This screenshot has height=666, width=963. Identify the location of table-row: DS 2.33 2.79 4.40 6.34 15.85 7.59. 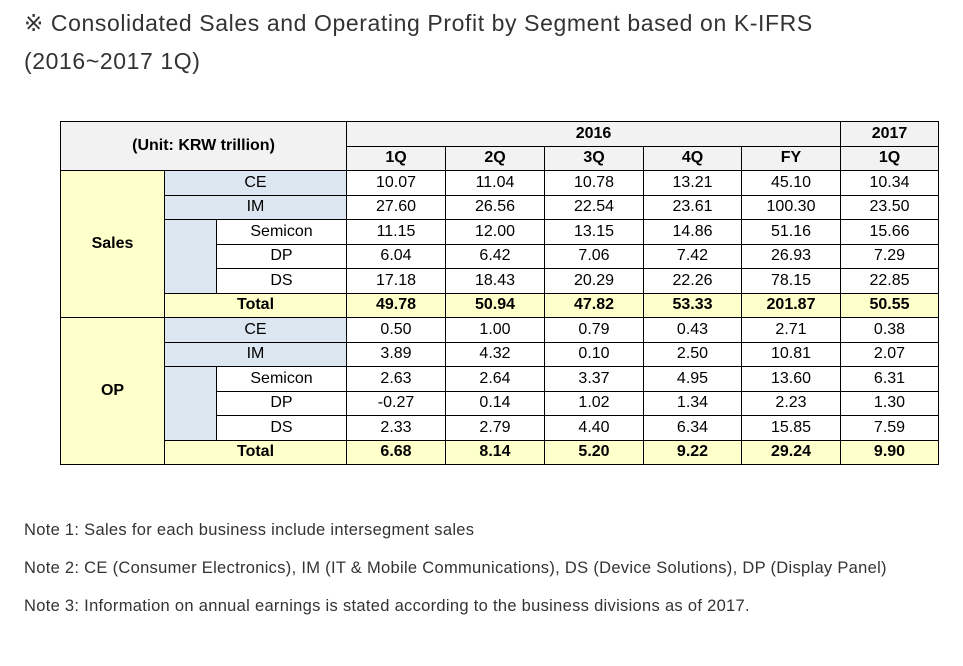
(500, 428).